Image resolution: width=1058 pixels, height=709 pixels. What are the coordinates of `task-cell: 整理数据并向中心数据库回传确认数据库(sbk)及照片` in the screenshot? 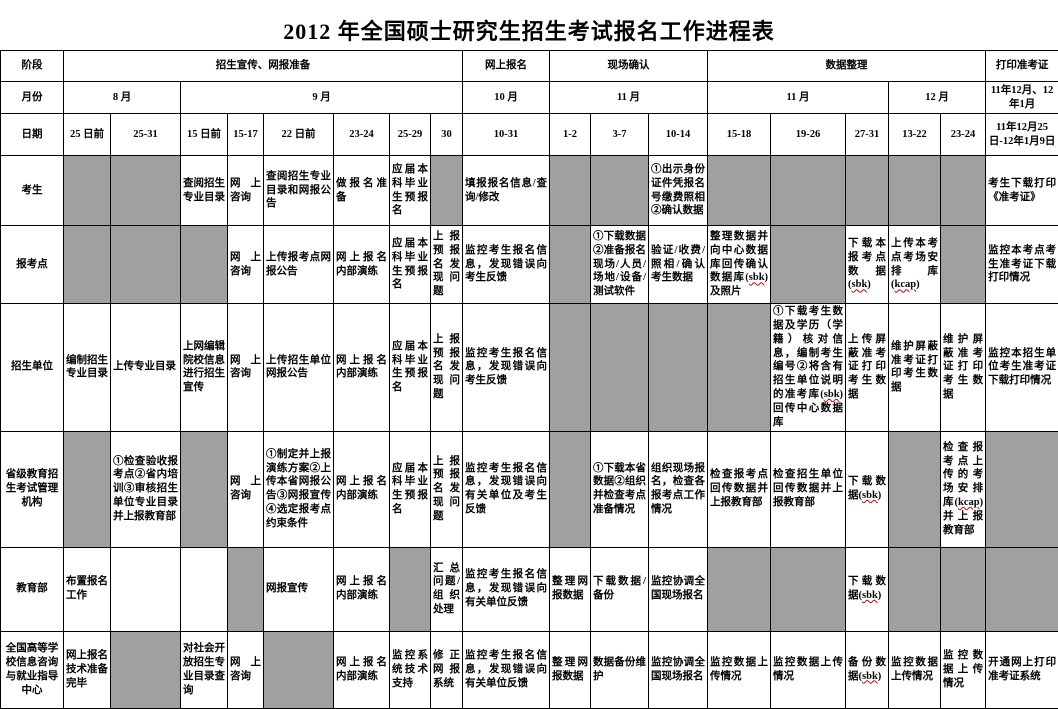 It's located at (739, 265).